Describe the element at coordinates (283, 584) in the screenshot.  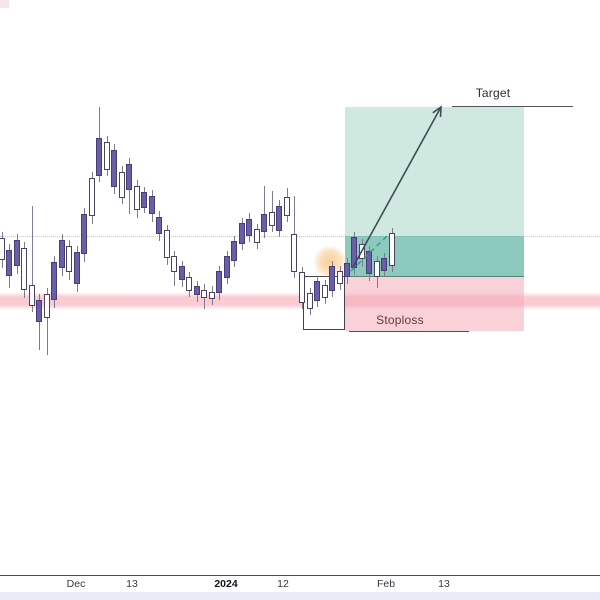
I see `x-axis-label: 12` at that location.